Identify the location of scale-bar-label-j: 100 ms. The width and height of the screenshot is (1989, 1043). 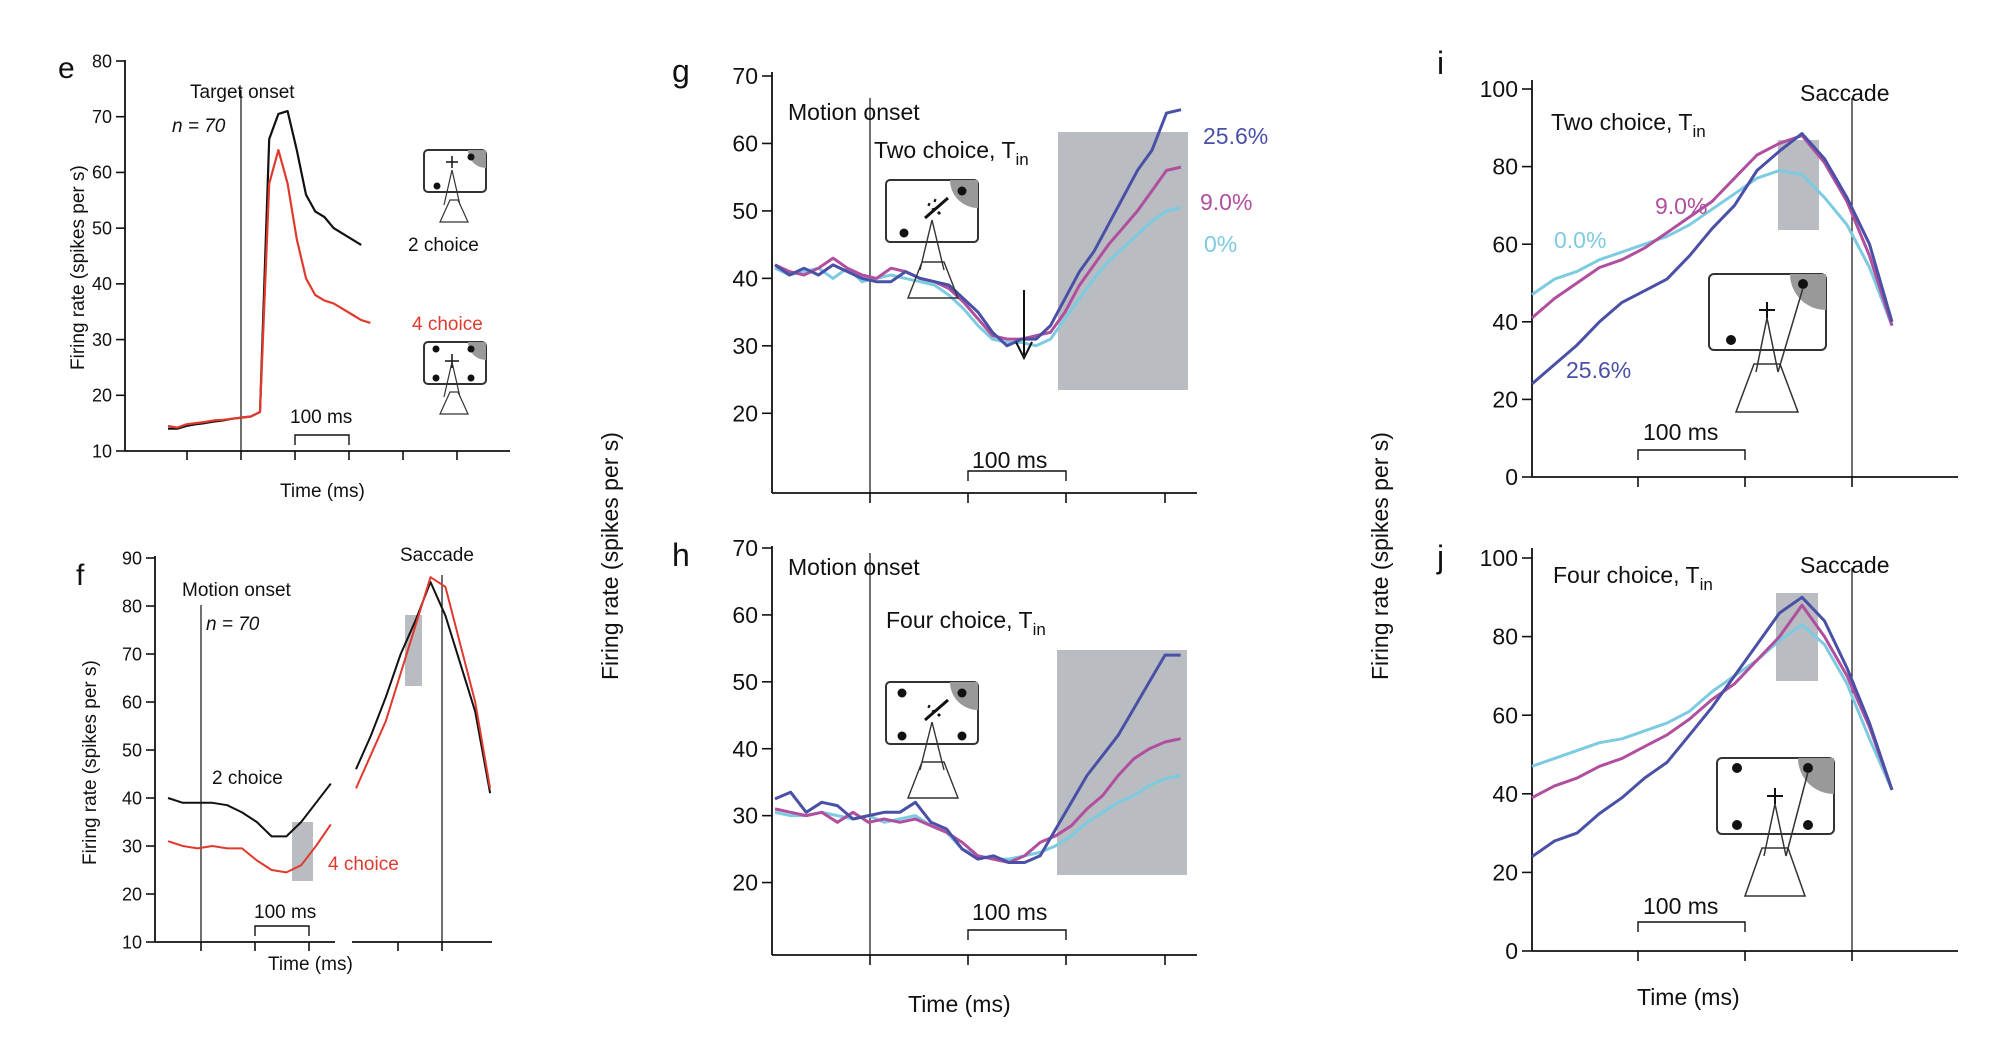
(1680, 906).